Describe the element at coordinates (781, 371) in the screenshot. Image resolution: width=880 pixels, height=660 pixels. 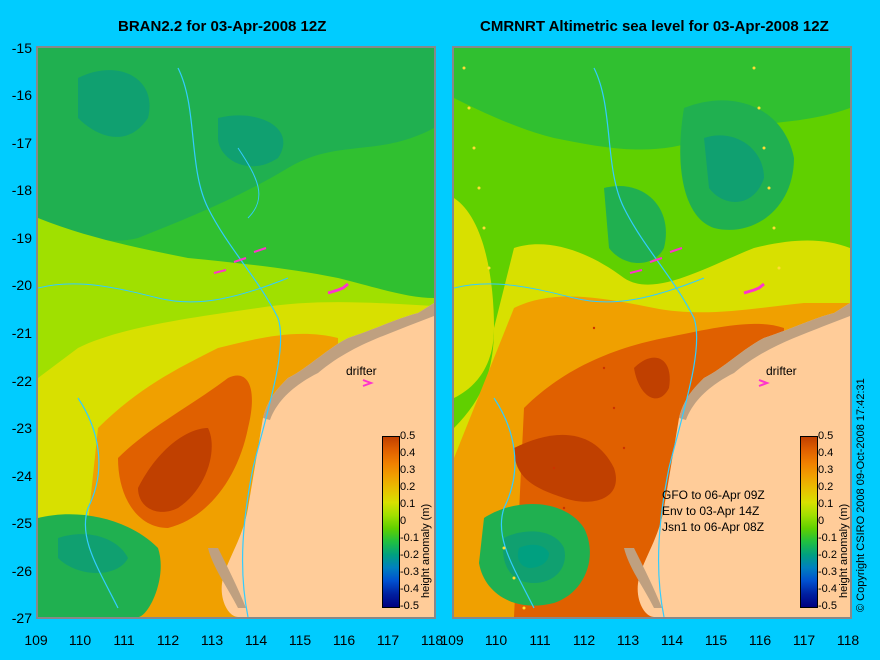
I see `right-drifter-label: drifter` at that location.